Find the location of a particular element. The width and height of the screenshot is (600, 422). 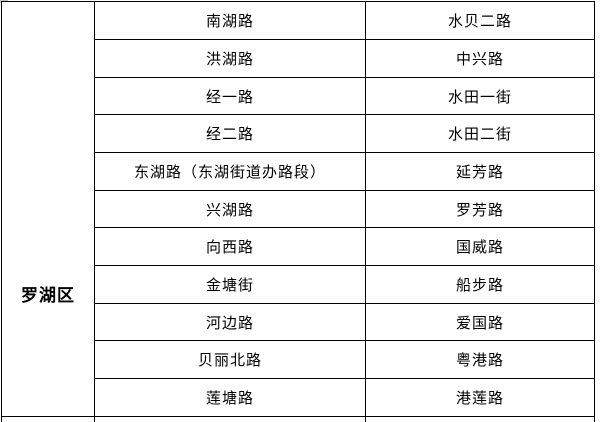

road-cell-left: 经二路 is located at coordinates (230, 134).